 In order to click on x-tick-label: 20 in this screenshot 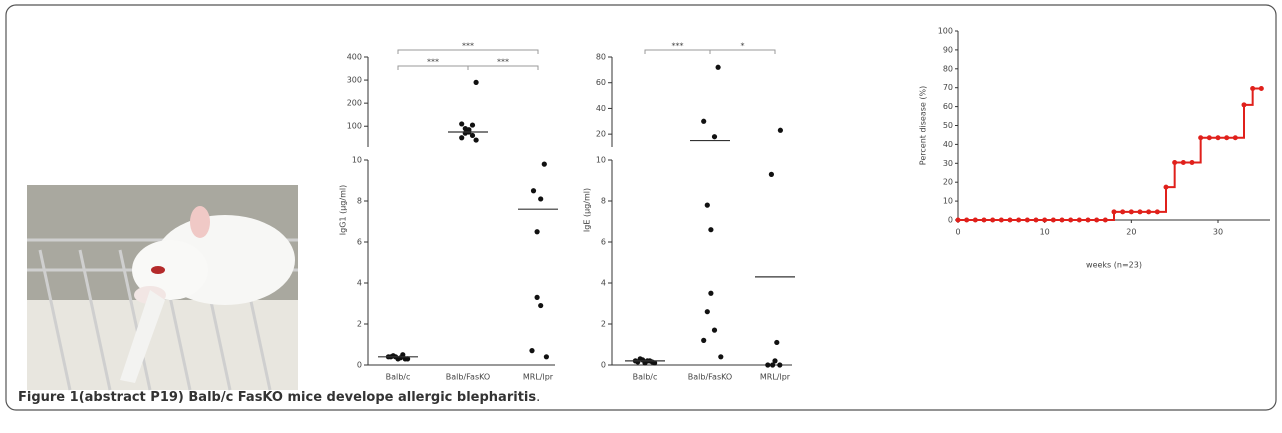, I will do `click(1131, 232)`.